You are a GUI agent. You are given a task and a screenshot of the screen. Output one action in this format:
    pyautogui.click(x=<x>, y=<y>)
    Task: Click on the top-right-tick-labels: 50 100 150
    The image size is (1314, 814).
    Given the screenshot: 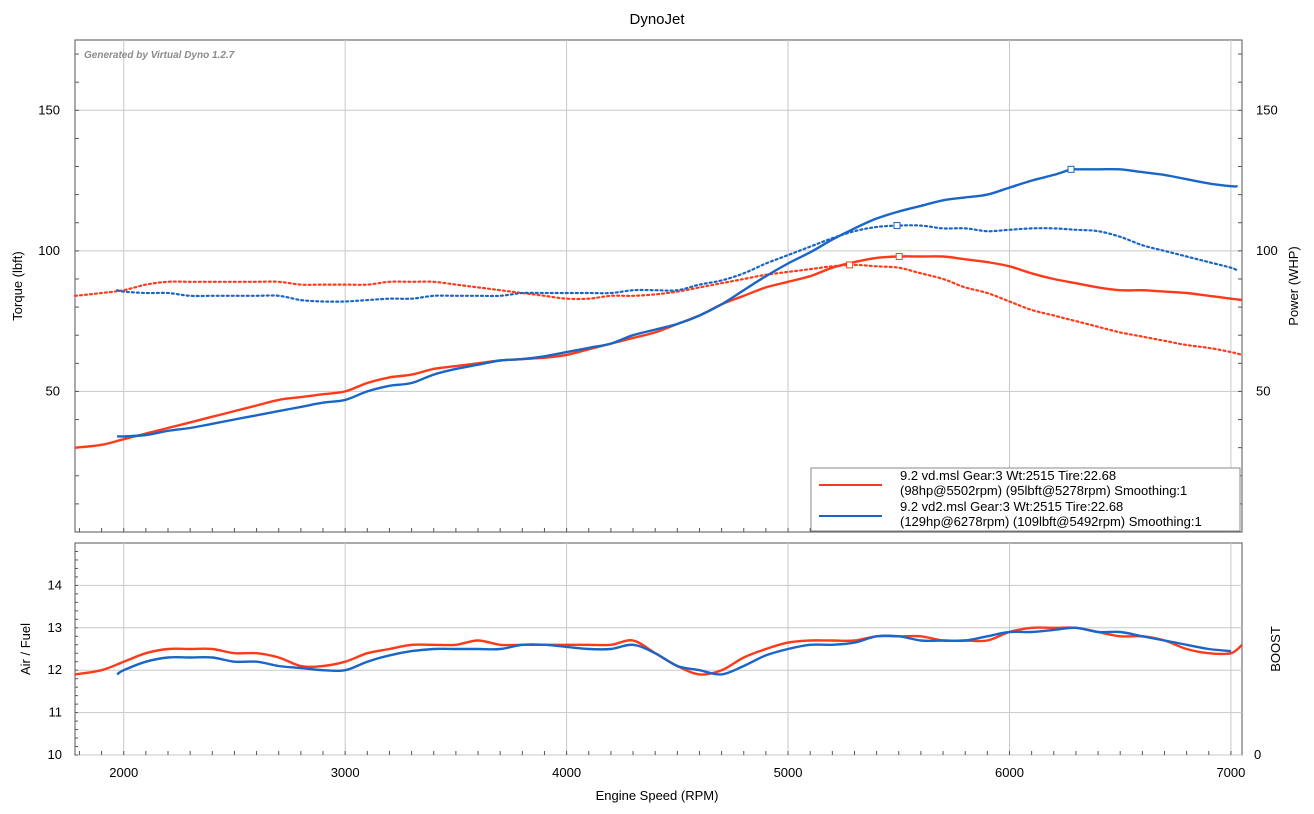 What is the action you would take?
    pyautogui.click(x=1267, y=250)
    